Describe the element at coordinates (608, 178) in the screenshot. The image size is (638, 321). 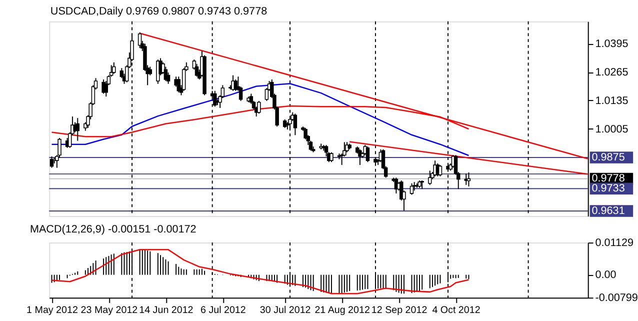
I see `ref-line-label: 0.9778` at that location.